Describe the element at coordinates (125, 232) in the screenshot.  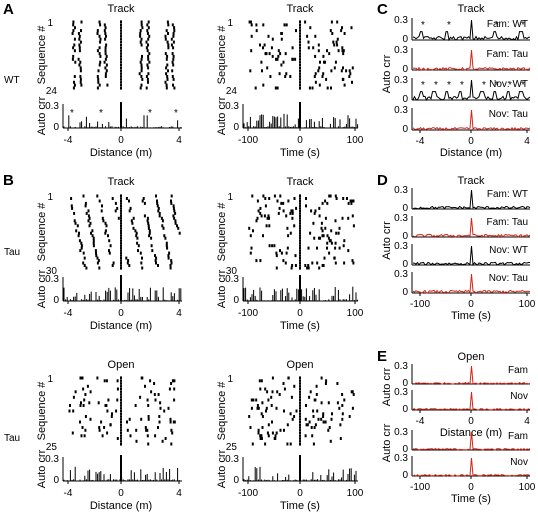
I see `sequence-raster` at that location.